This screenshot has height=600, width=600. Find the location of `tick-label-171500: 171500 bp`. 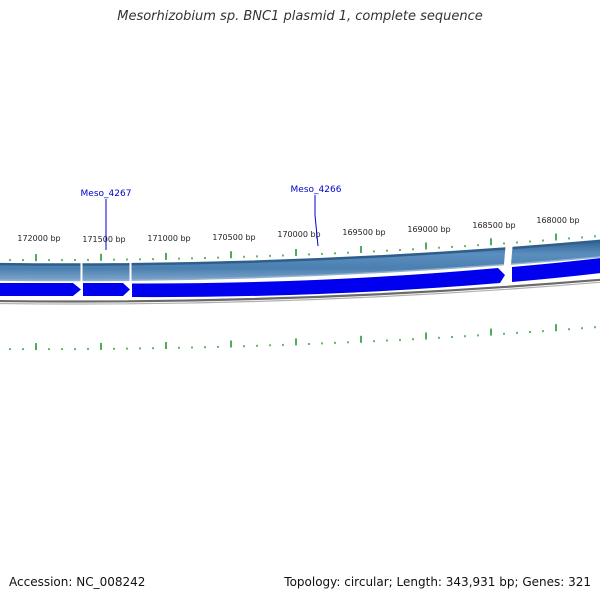

tick-label-171500: 171500 bp is located at coordinates (103, 239).